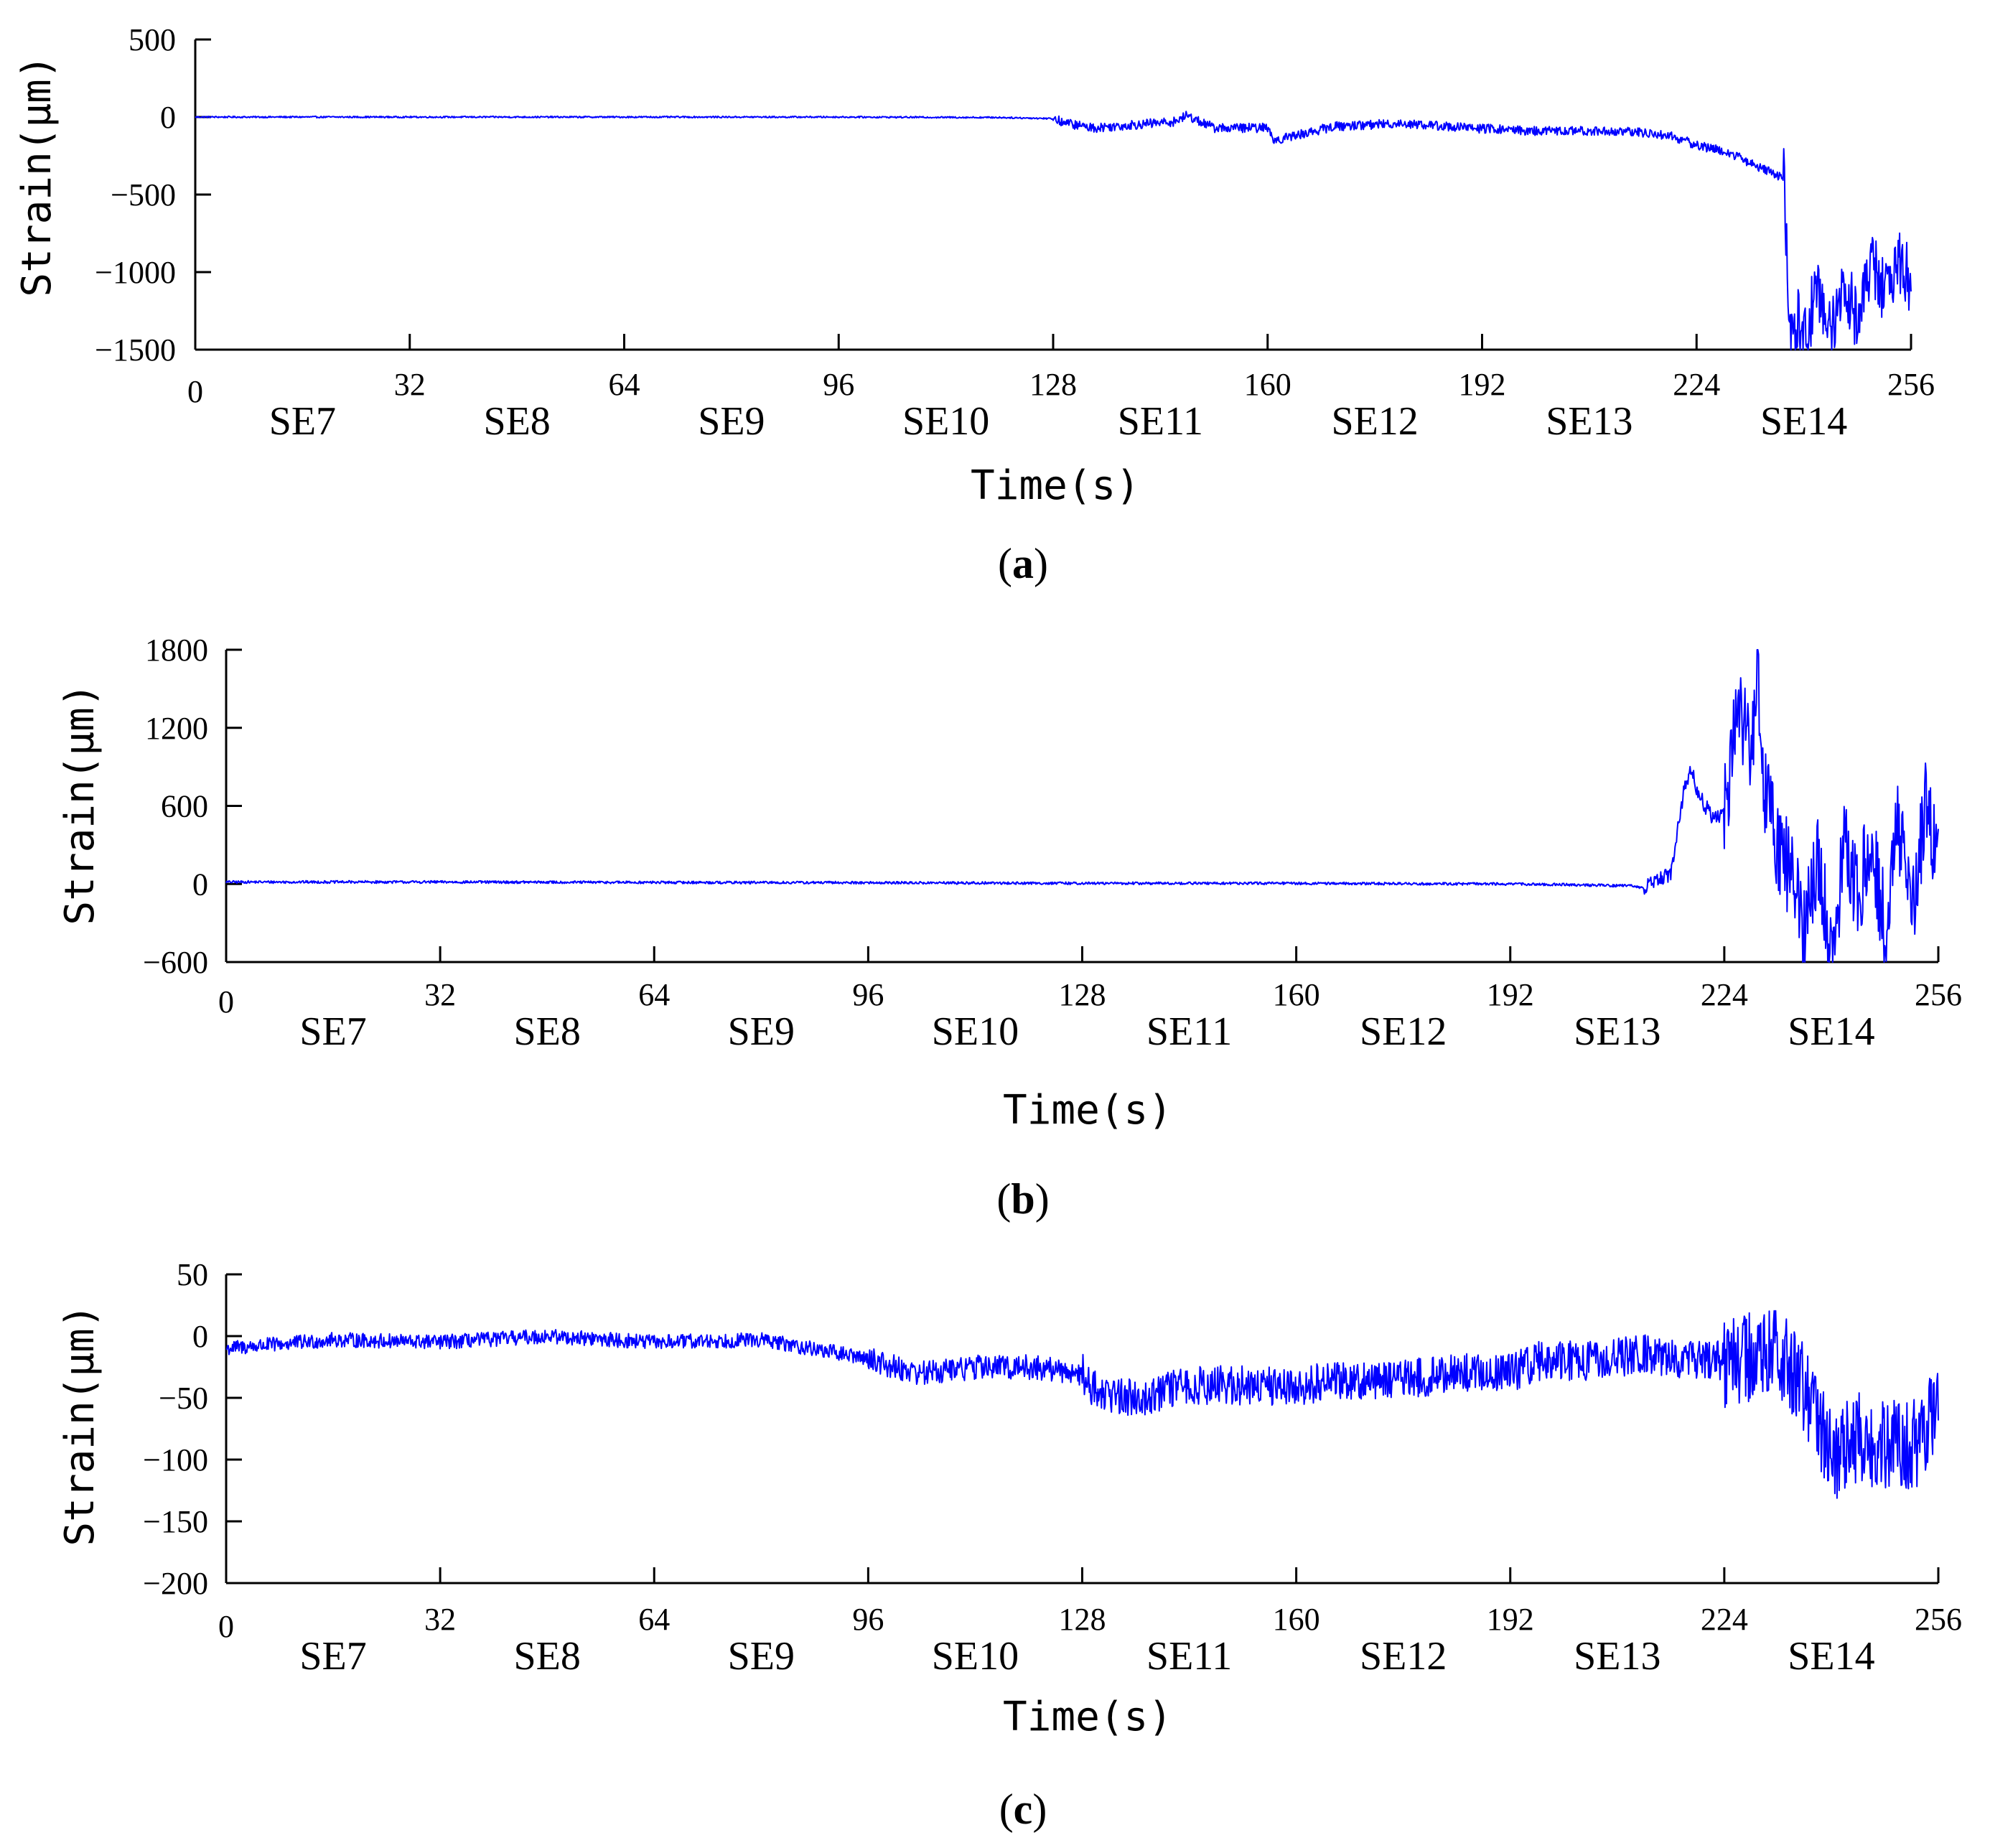 This screenshot has height=1848, width=1990. I want to click on y-tick-label: 500, so click(152, 39).